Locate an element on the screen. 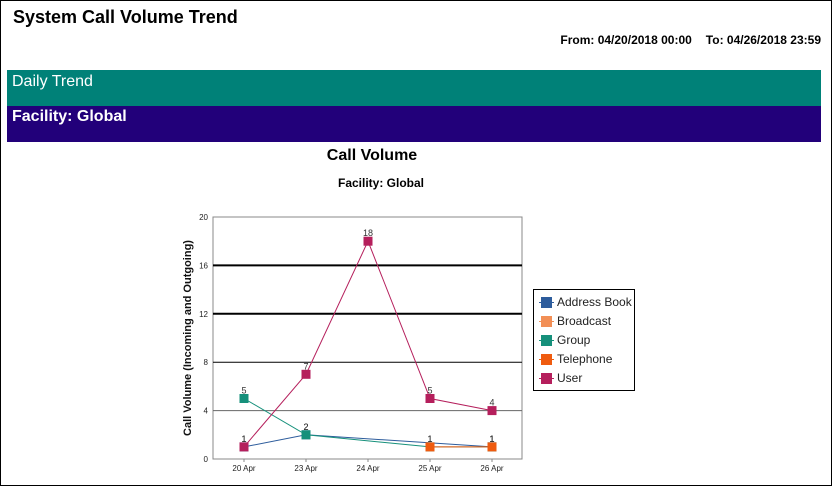 The width and height of the screenshot is (832, 486). data-label: 18 is located at coordinates (368, 233).